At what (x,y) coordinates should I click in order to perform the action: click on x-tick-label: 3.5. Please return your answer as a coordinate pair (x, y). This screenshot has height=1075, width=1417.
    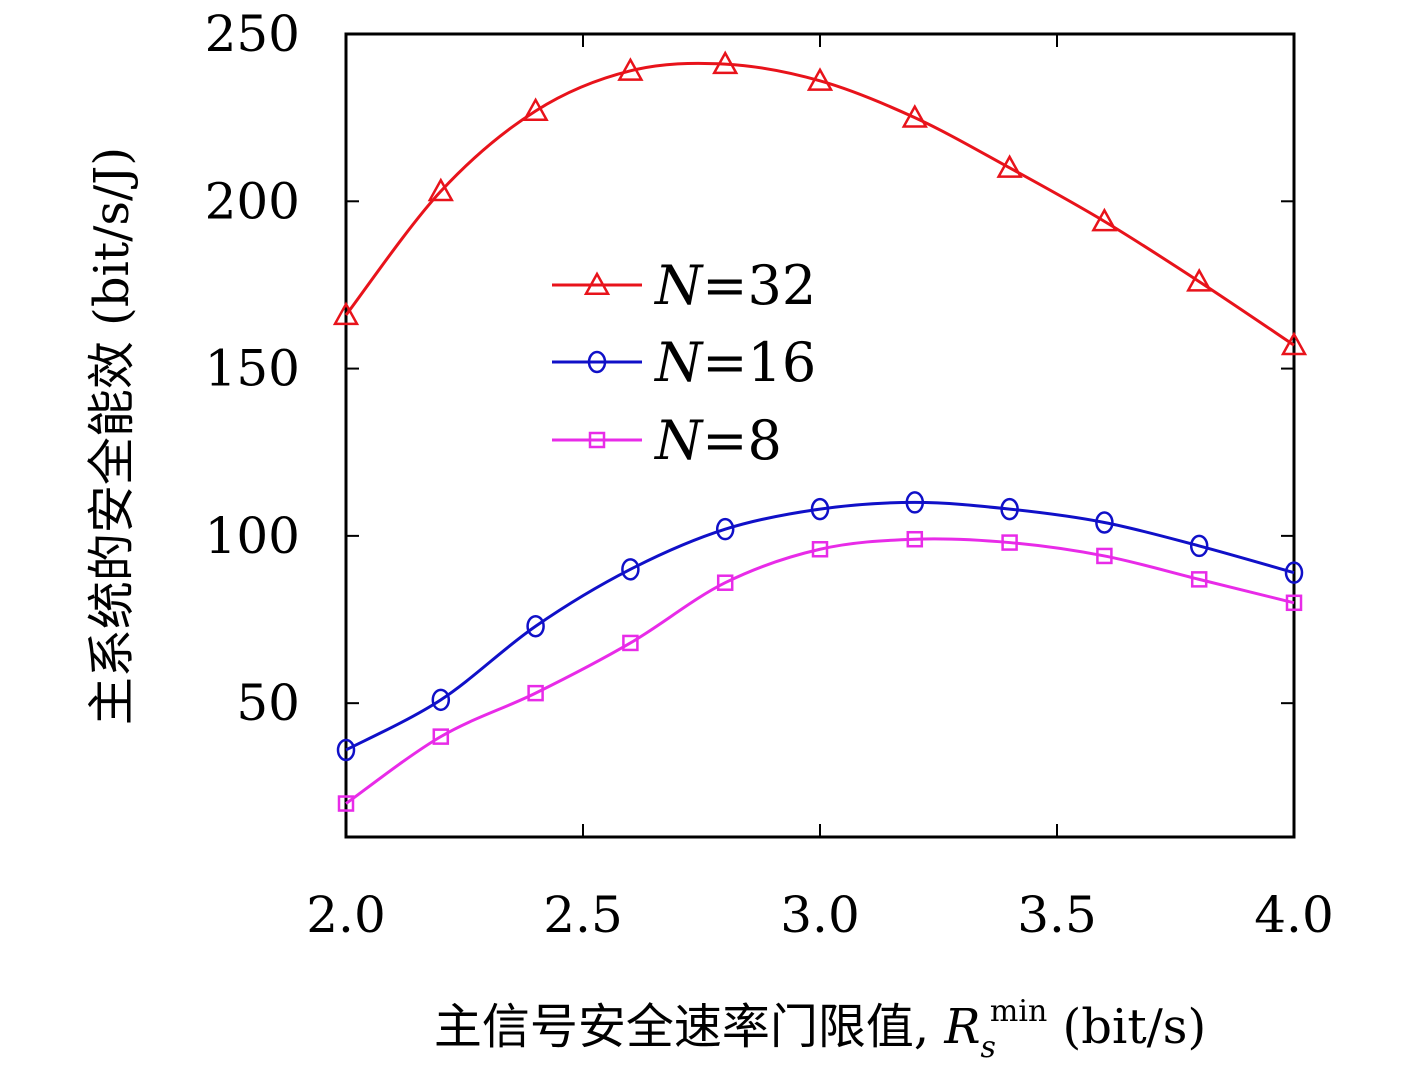
    Looking at the image, I should click on (1057, 915).